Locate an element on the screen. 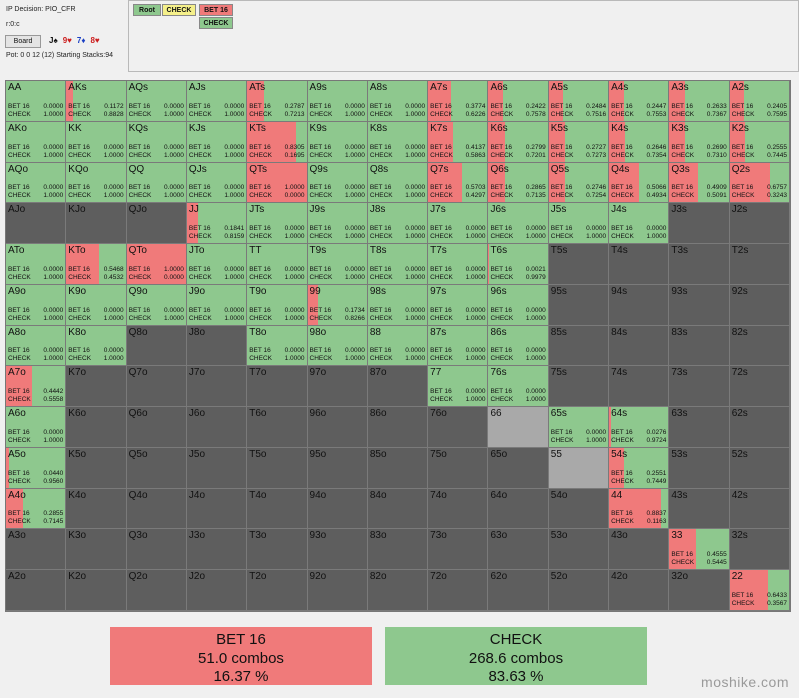  hand-cell-QTo: QTo BET 16 1.0000 CHECK 0.0000 is located at coordinates (156, 264).